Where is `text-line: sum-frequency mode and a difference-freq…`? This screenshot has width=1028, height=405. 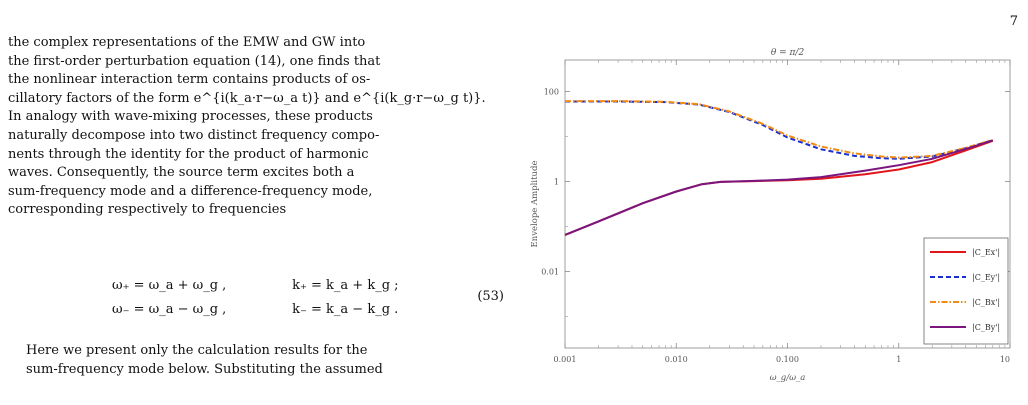 text-line: sum-frequency mode and a difference-freq… is located at coordinates (190, 191).